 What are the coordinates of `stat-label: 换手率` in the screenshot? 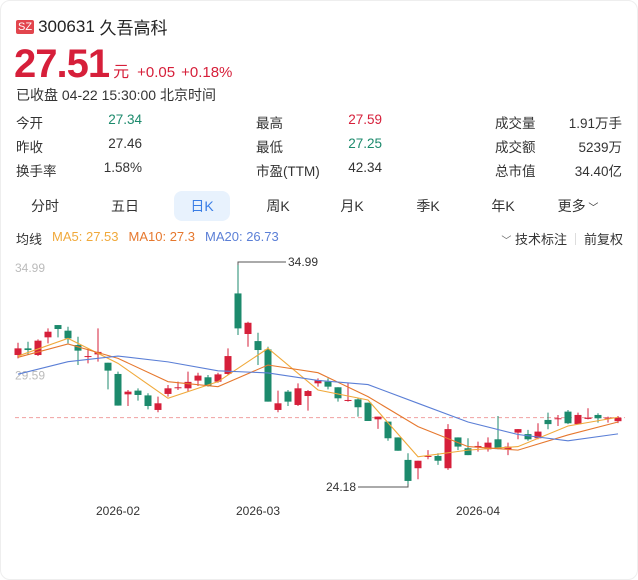 It's located at (36, 171).